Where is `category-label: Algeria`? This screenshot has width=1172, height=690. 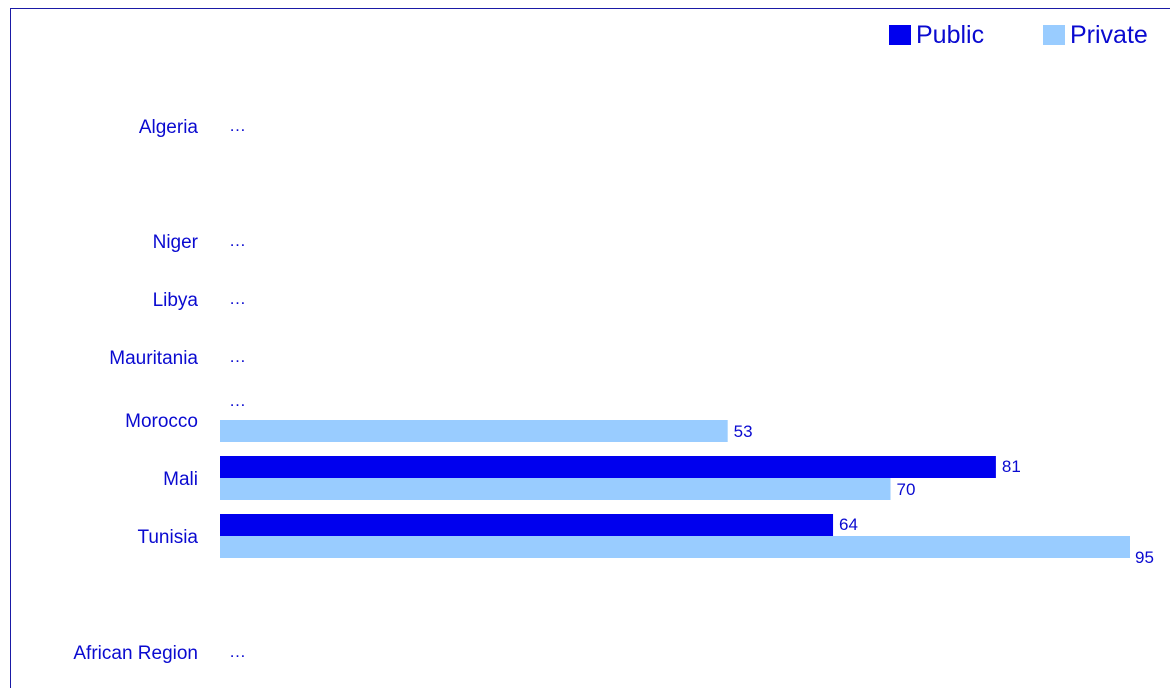 category-label: Algeria is located at coordinates (169, 127).